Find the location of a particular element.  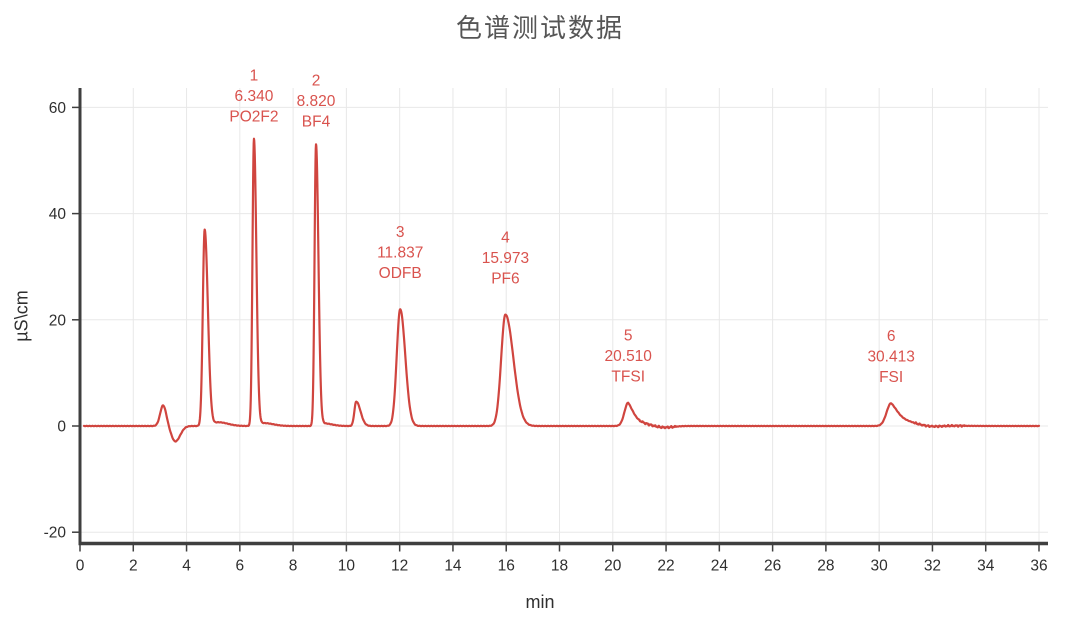

peak-number-label: 3 is located at coordinates (400, 232).